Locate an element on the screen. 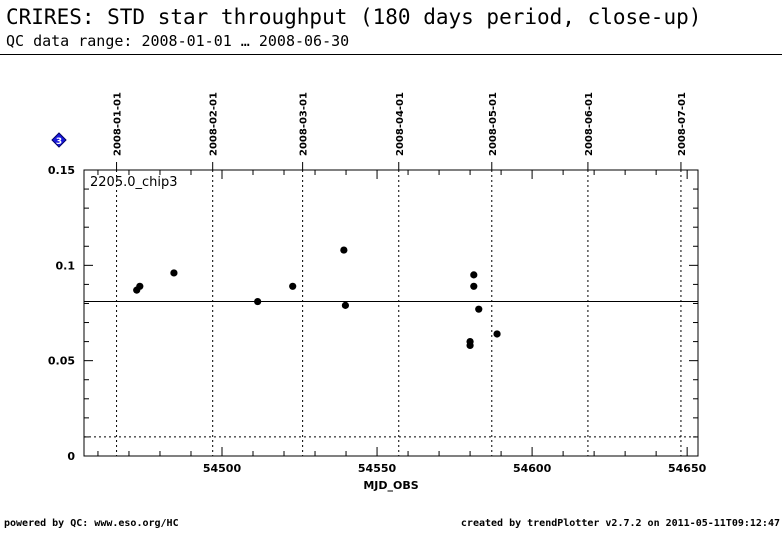  date-marker-label: 2008-06-01 is located at coordinates (589, 124).